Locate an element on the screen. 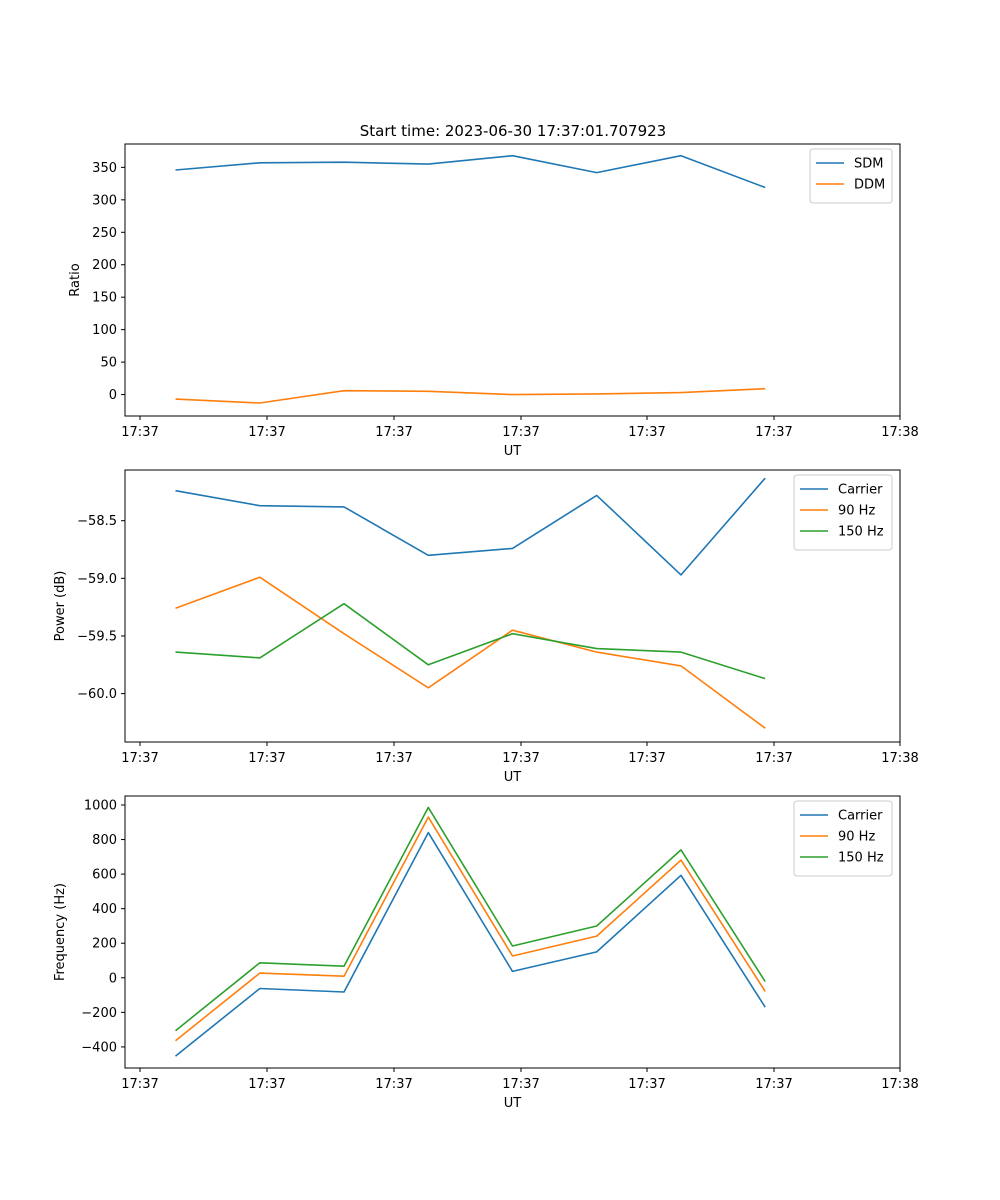  y-tick-label: 1000 is located at coordinates (100, 805).